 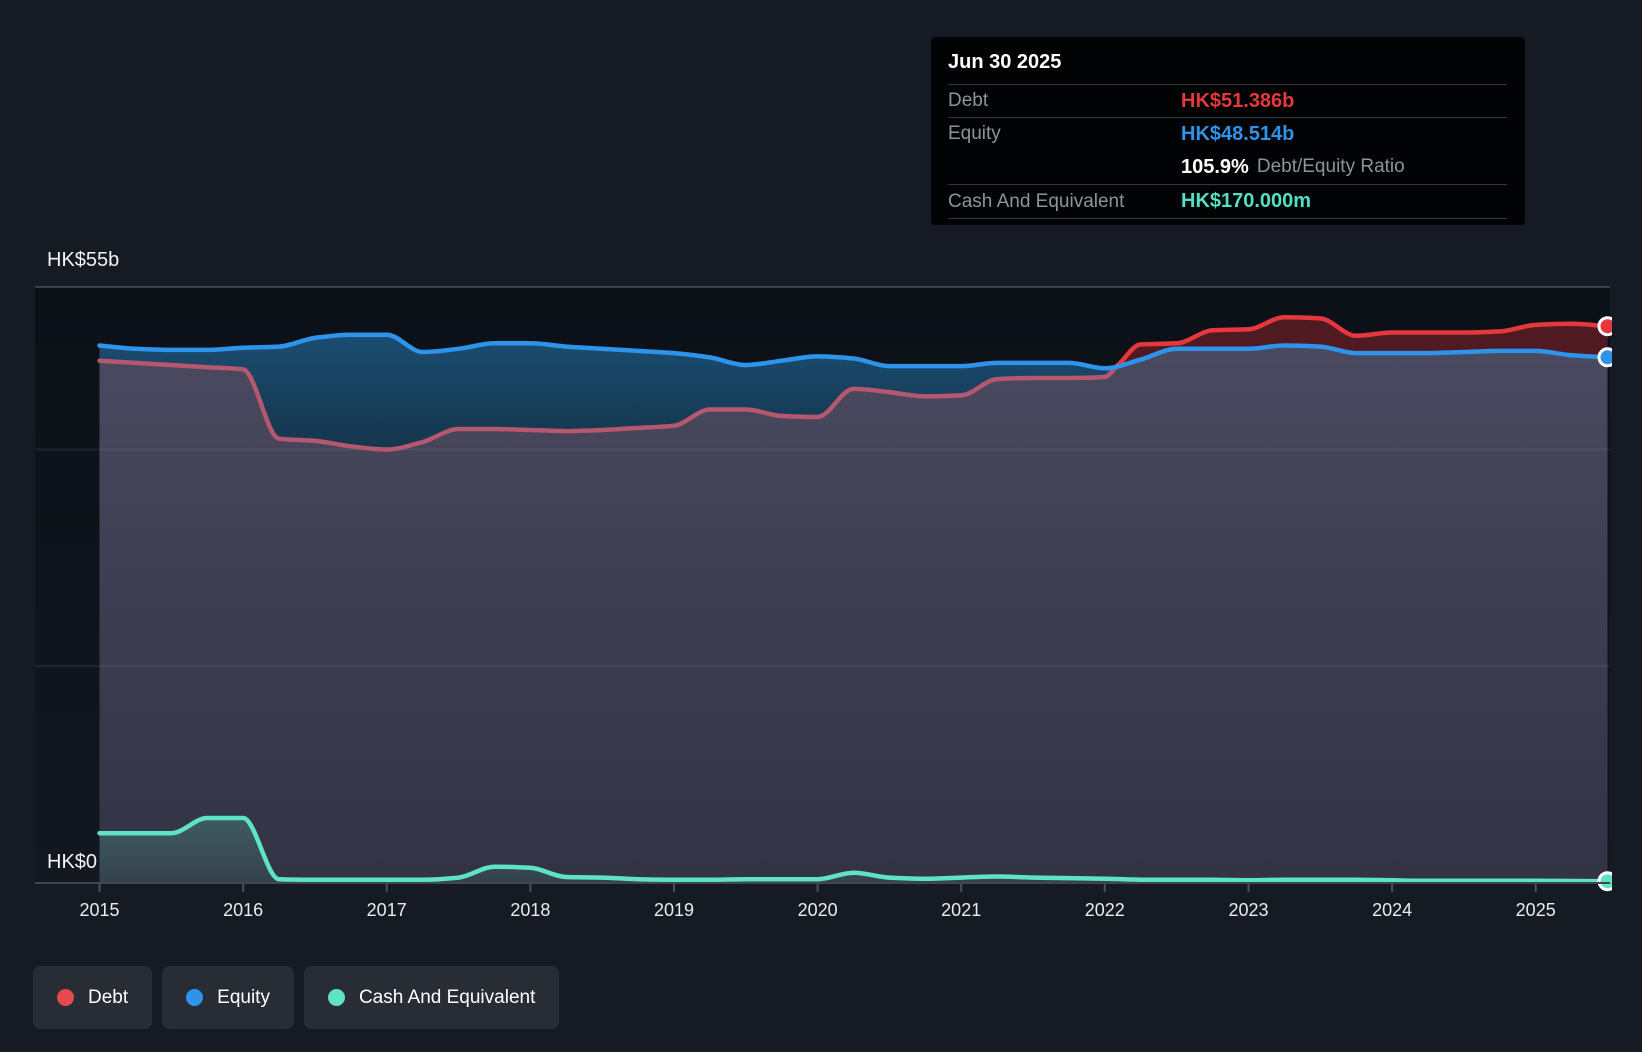 What do you see at coordinates (1604, 326) in the screenshot?
I see `debt-end-marker` at bounding box center [1604, 326].